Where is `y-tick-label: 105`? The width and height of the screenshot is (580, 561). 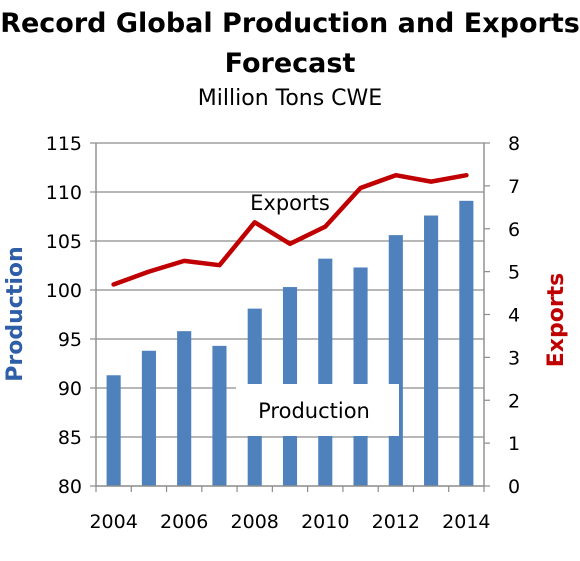 y-tick-label: 105 is located at coordinates (64, 242).